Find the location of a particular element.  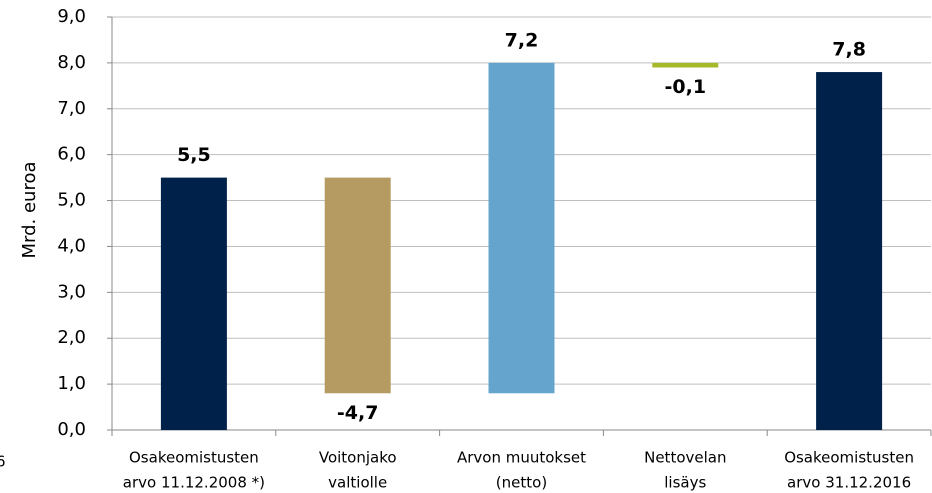

x-tick-label: (netto) is located at coordinates (521, 483).